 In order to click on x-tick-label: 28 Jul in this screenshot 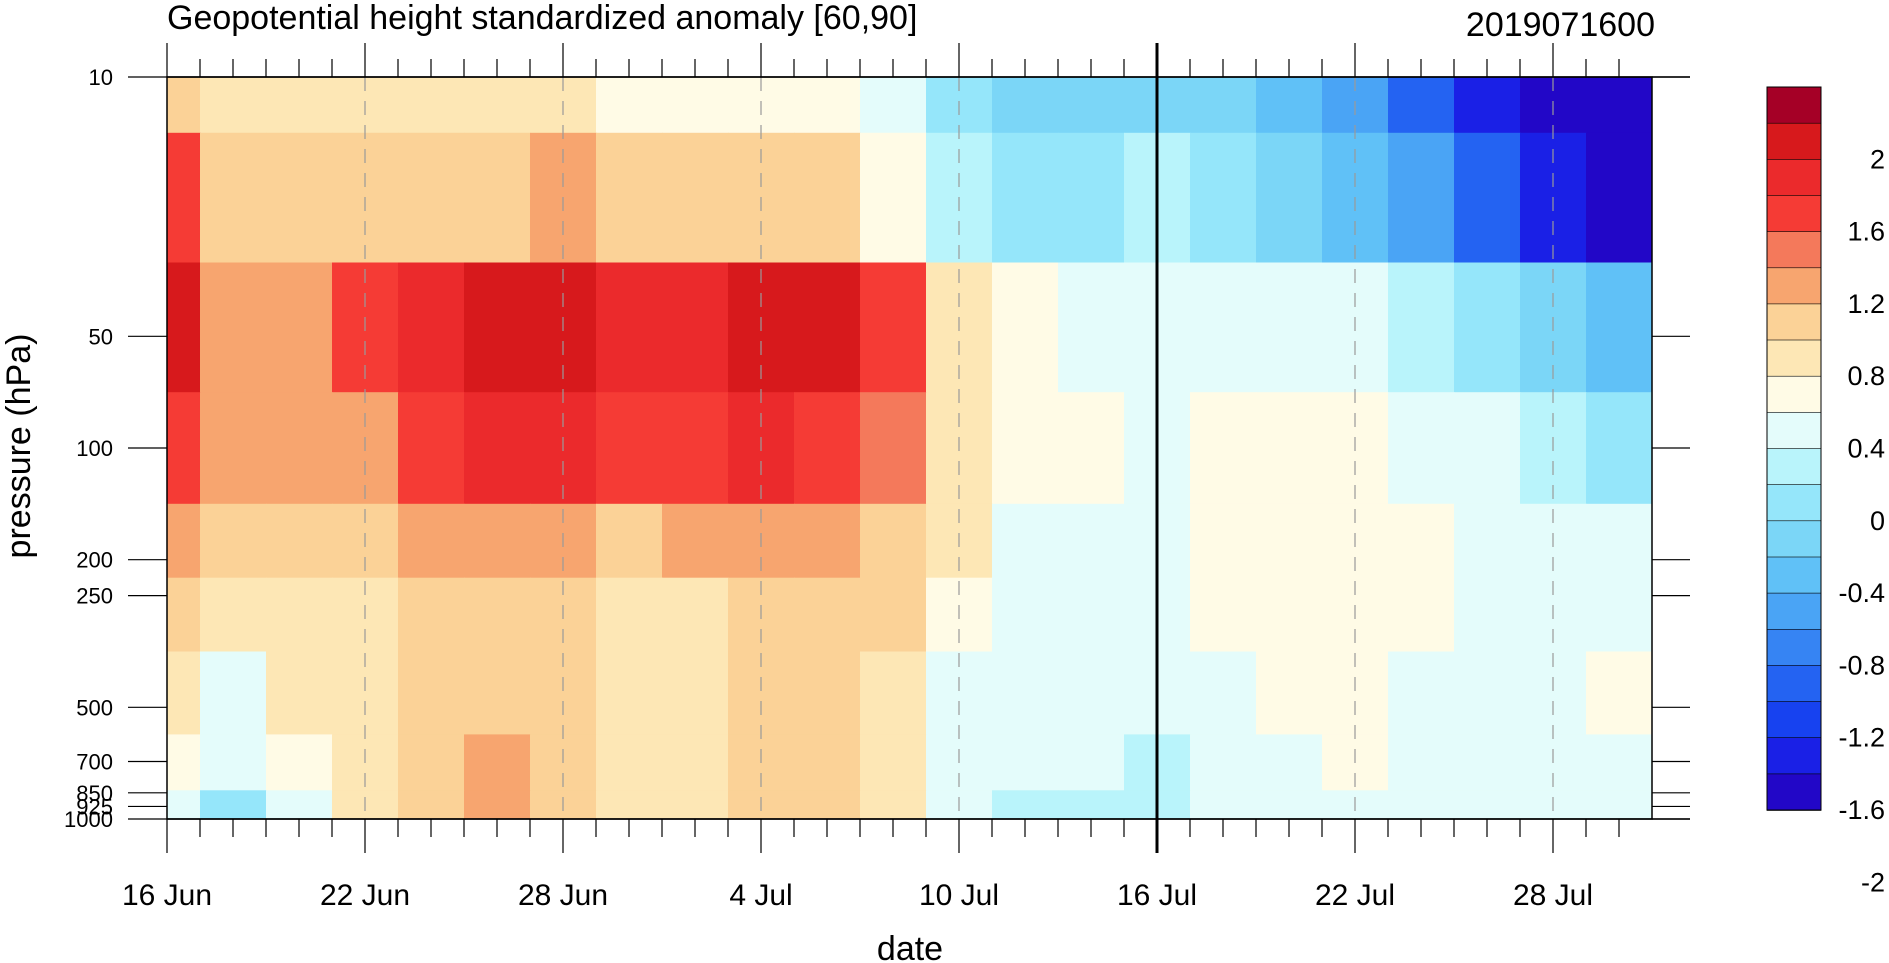, I will do `click(1553, 895)`.